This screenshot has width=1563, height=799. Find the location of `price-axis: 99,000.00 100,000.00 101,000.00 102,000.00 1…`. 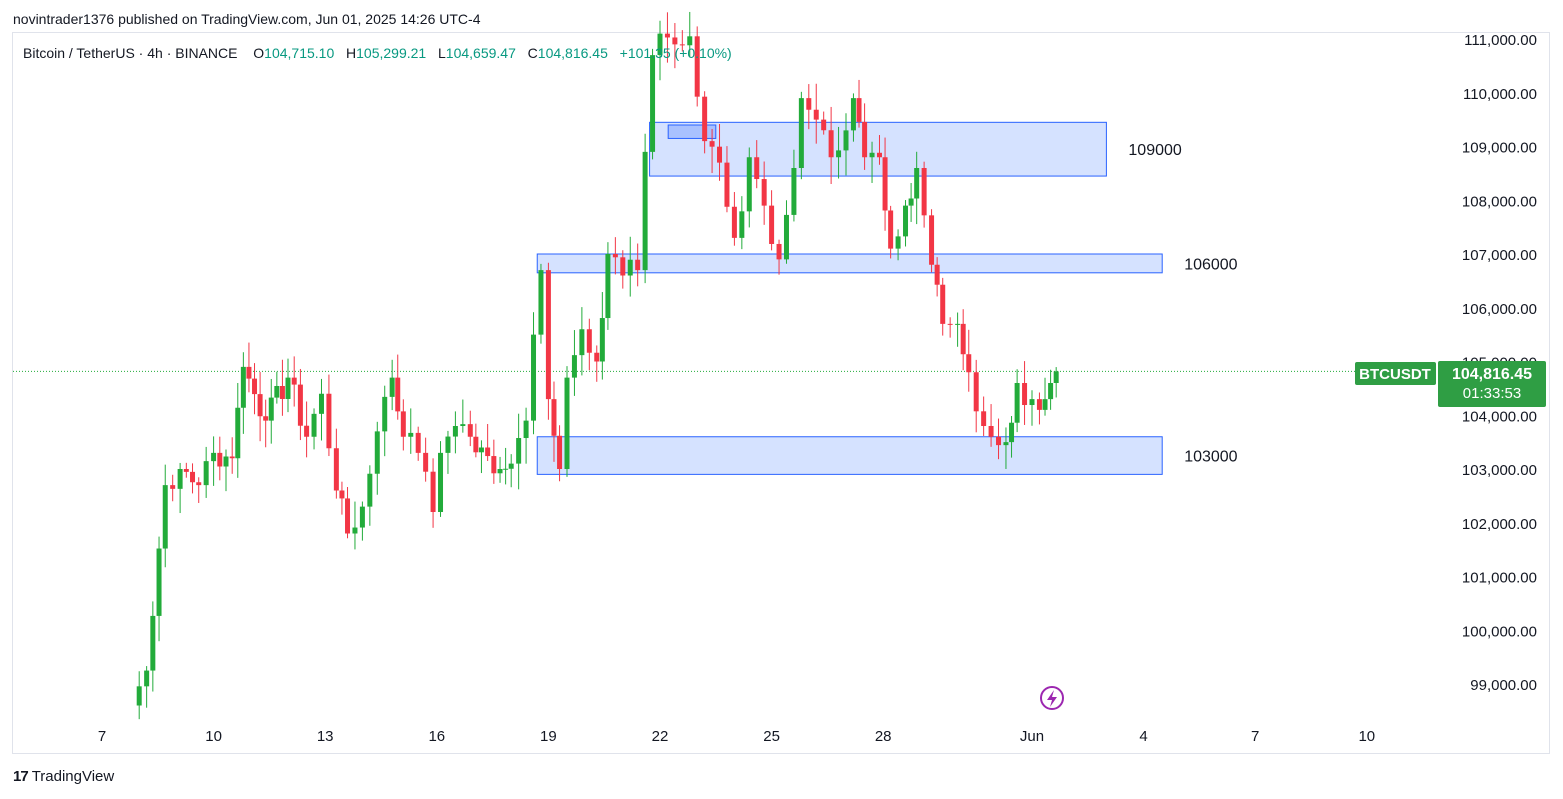

price-axis: 99,000.00 100,000.00 101,000.00 102,000.00 1… is located at coordinates (1499, 363).